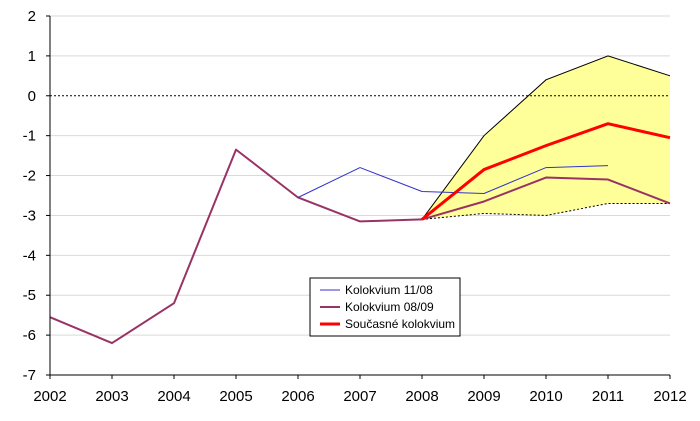  Describe the element at coordinates (29, 335) in the screenshot. I see `y-tick-label: -6` at that location.